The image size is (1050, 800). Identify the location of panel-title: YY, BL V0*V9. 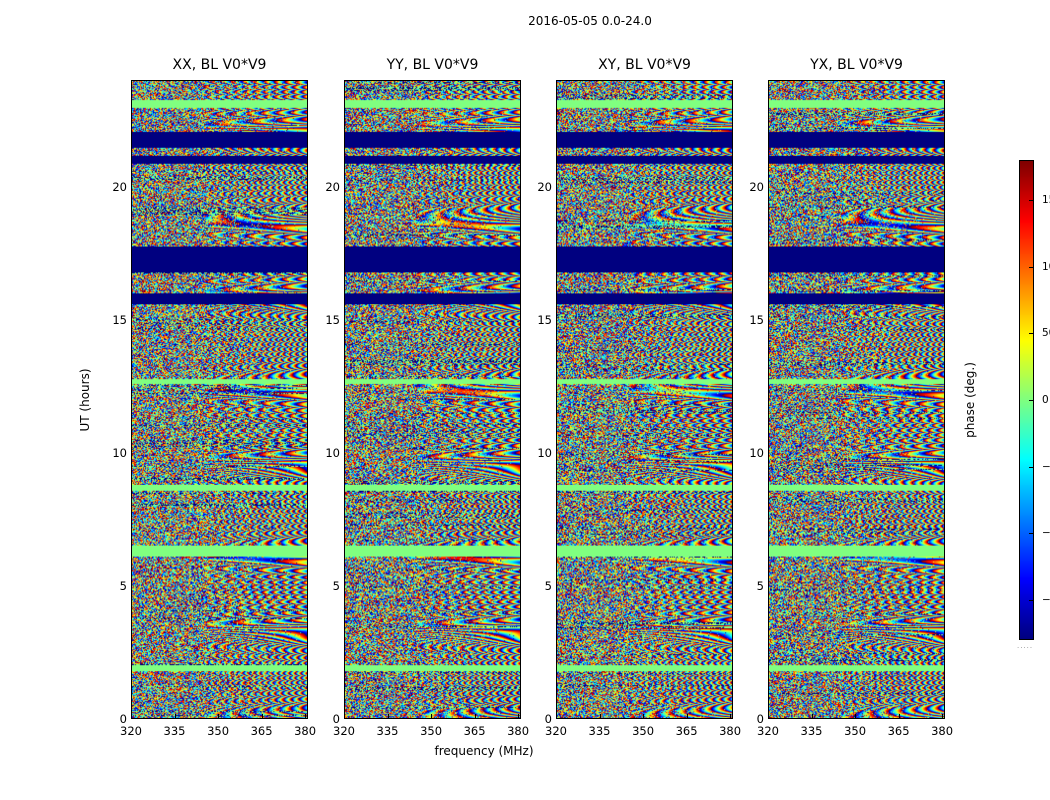
(432, 65).